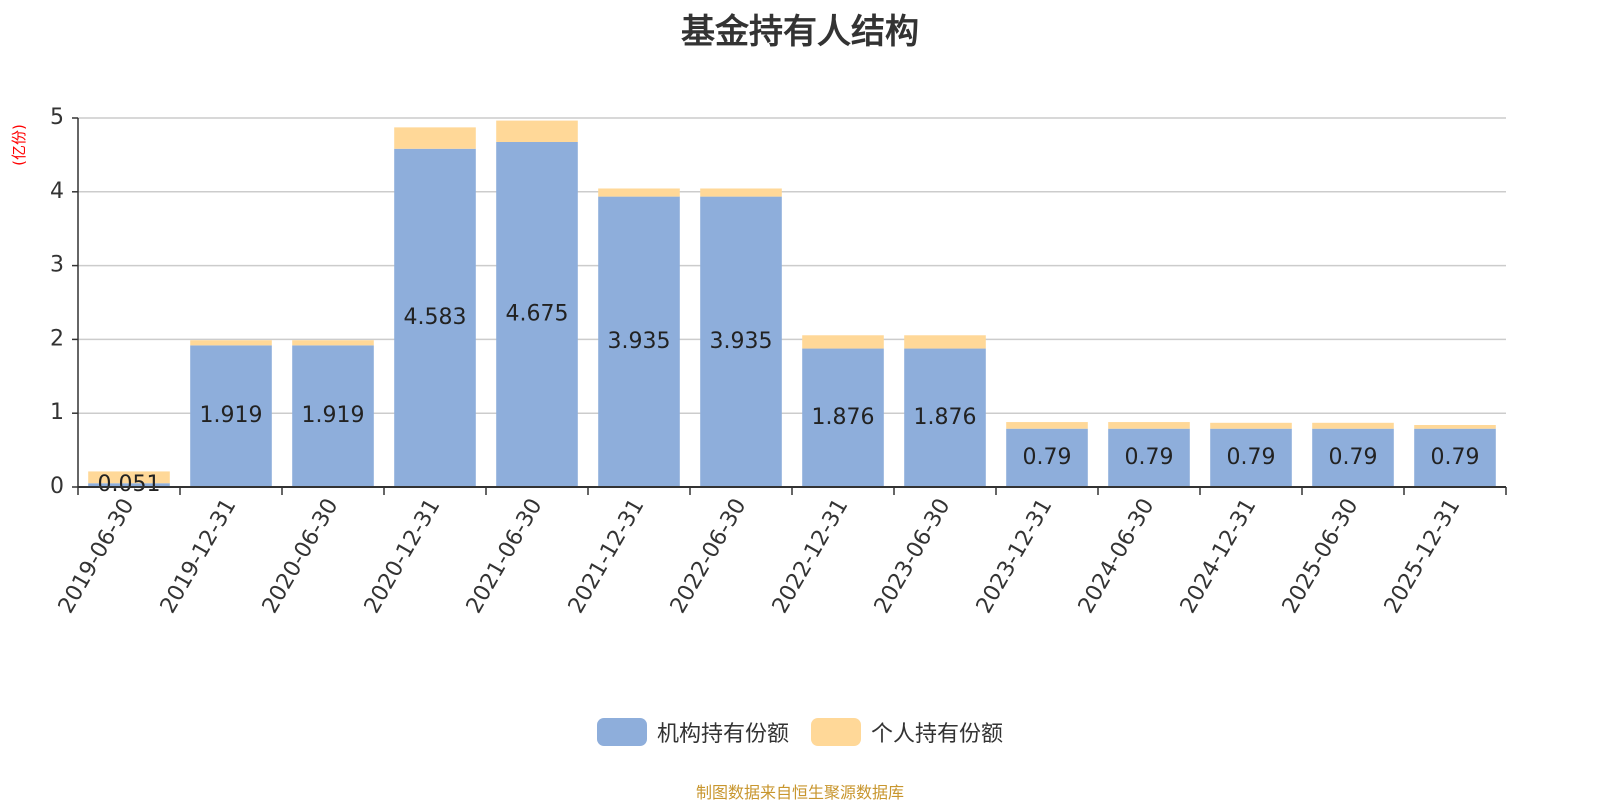 The width and height of the screenshot is (1600, 800). Describe the element at coordinates (57, 412) in the screenshot. I see `y-tick-label-1: 1` at that location.